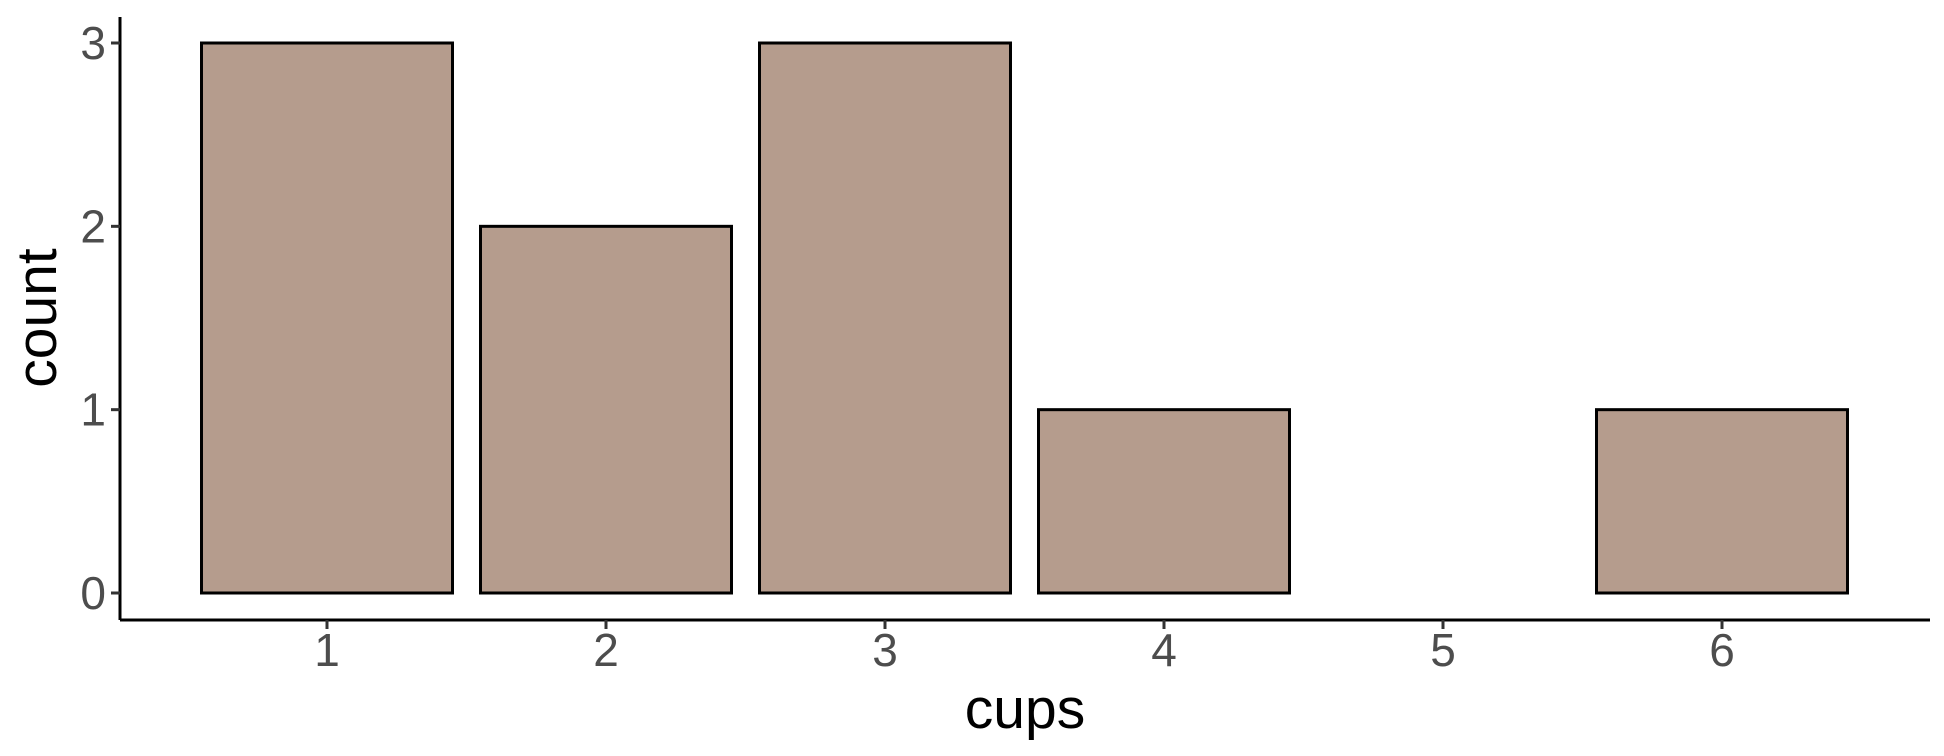  What do you see at coordinates (606, 650) in the screenshot?
I see `x-tick-label: 2` at bounding box center [606, 650].